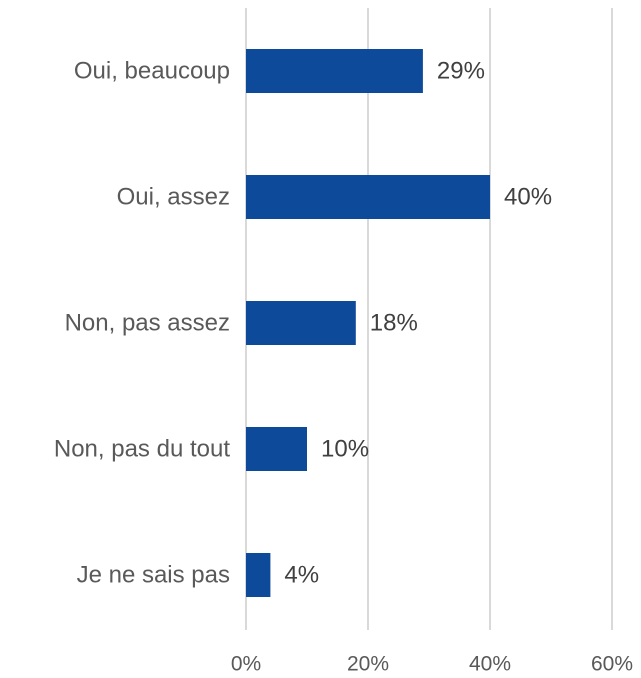 This screenshot has height=678, width=641. I want to click on value-label: 4%, so click(301, 574).